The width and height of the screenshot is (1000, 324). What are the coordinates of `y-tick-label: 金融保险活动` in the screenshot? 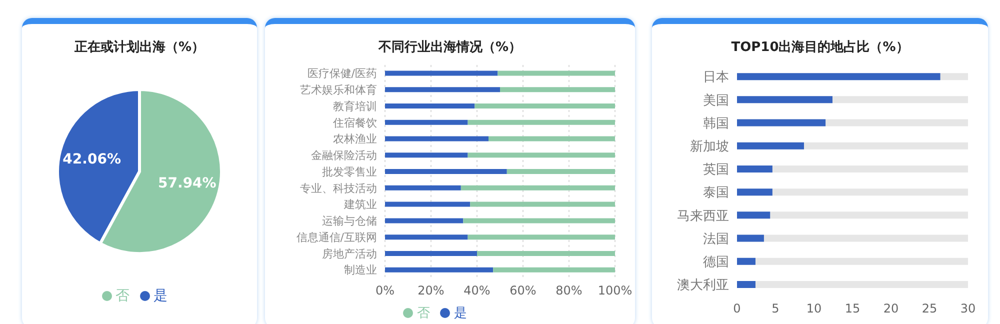 It's located at (344, 155).